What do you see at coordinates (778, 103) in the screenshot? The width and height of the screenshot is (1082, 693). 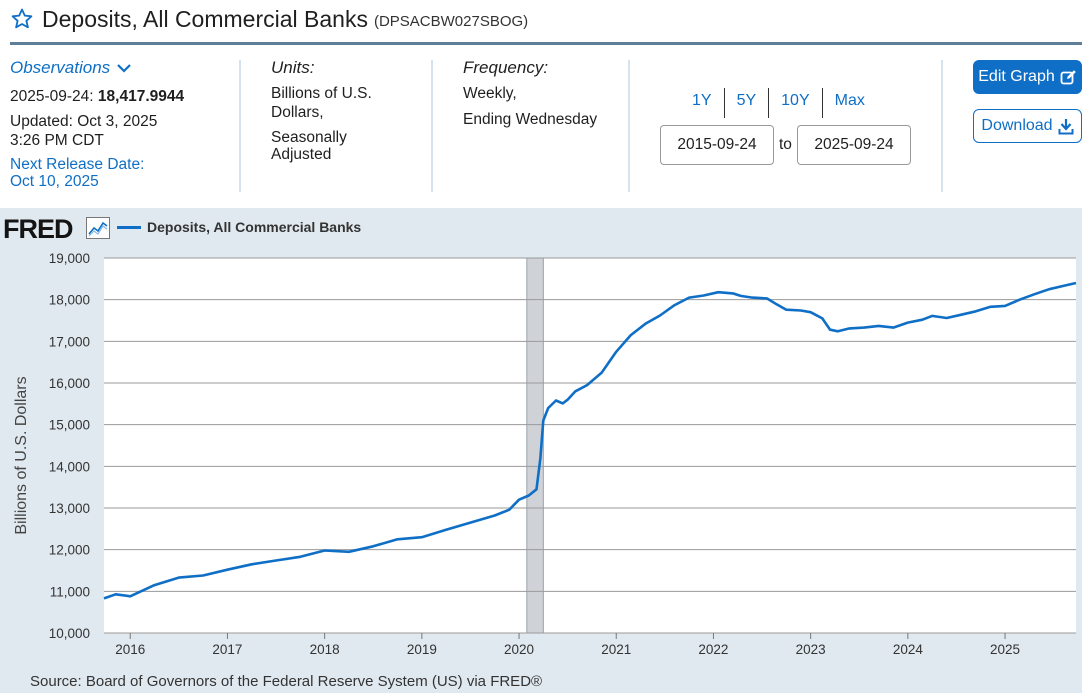 I see `range-selector: 1Y 5Y 10Y Max` at bounding box center [778, 103].